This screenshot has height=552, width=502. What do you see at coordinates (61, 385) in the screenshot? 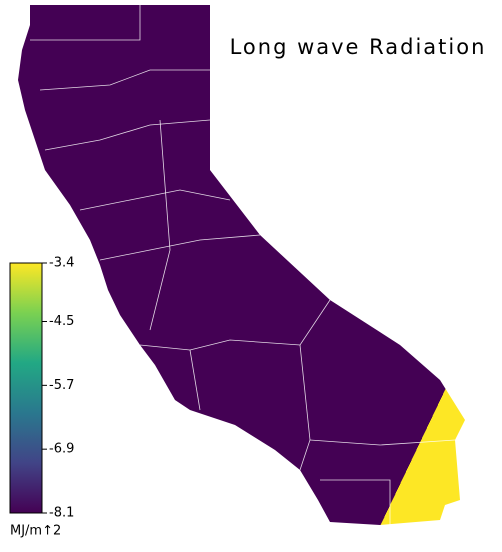
I see `tick-label: -5.7` at bounding box center [61, 385].